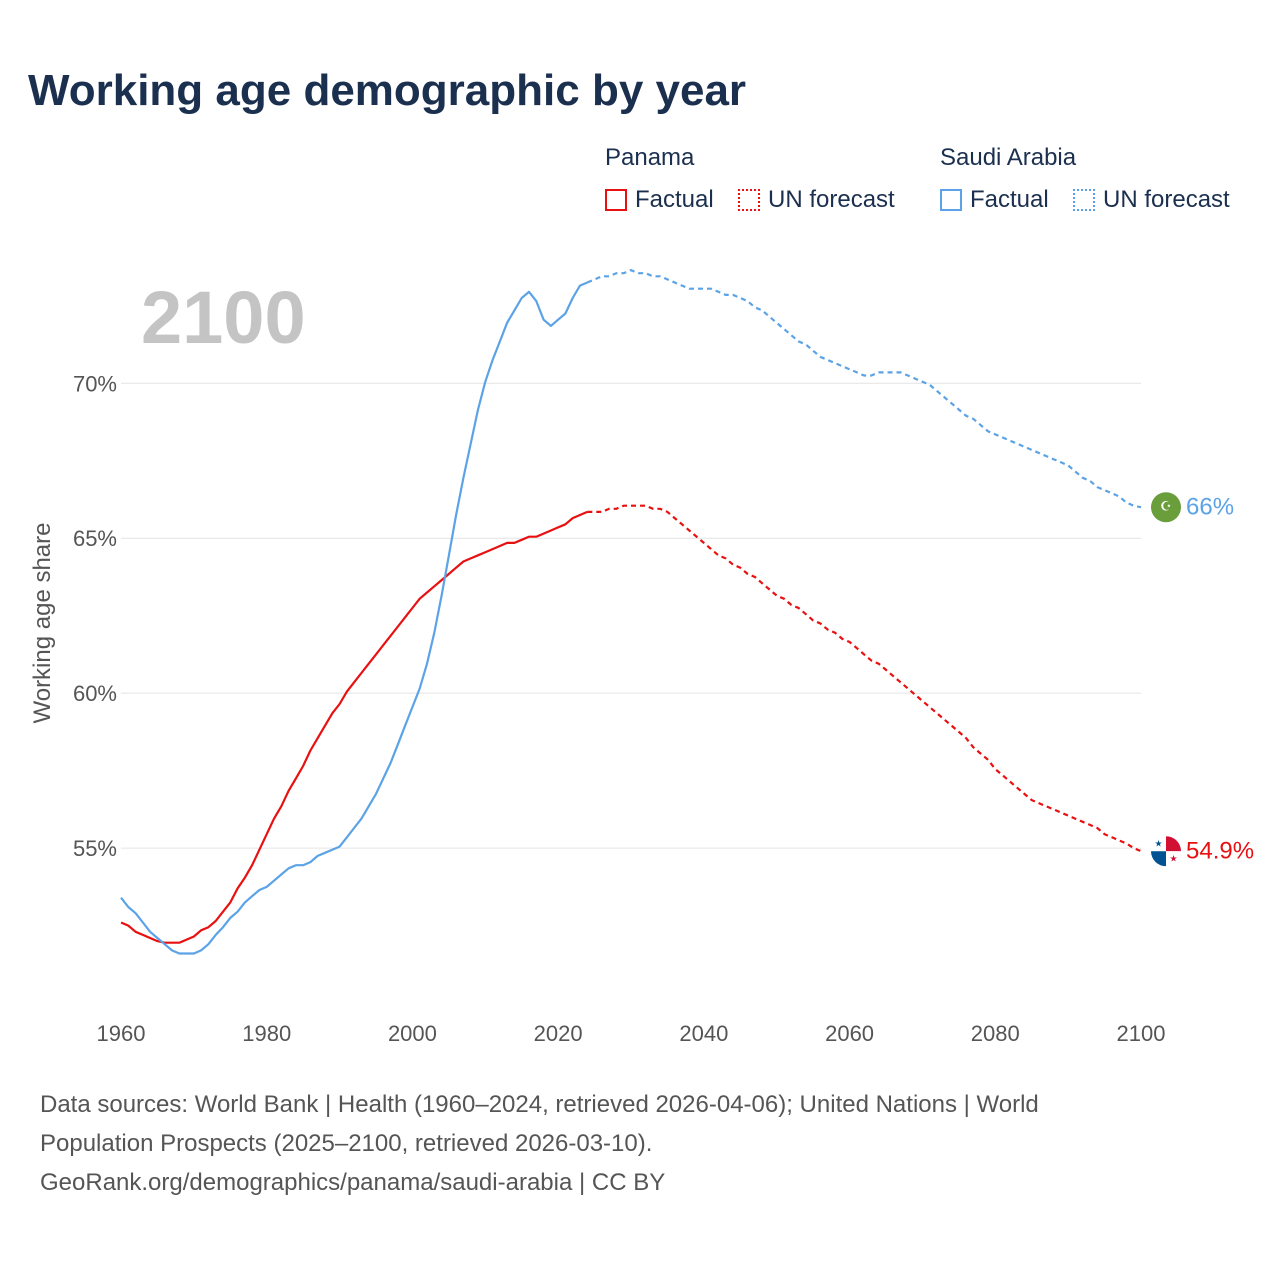  Describe the element at coordinates (631, 1033) in the screenshot. I see `x-axis-tick-labels: 1960 1980 2000 2020 2040 2060 2080 2100` at that location.